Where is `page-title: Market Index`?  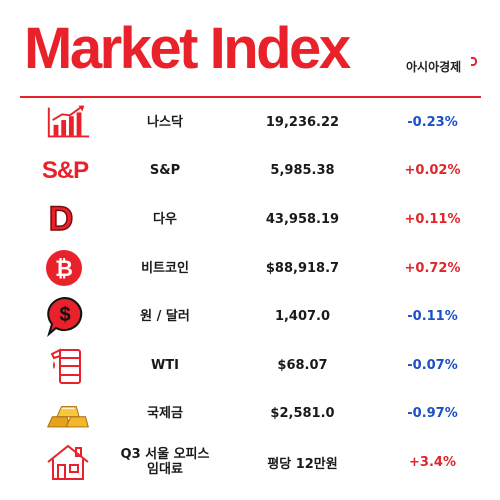
page-title: Market Index is located at coordinates (187, 48).